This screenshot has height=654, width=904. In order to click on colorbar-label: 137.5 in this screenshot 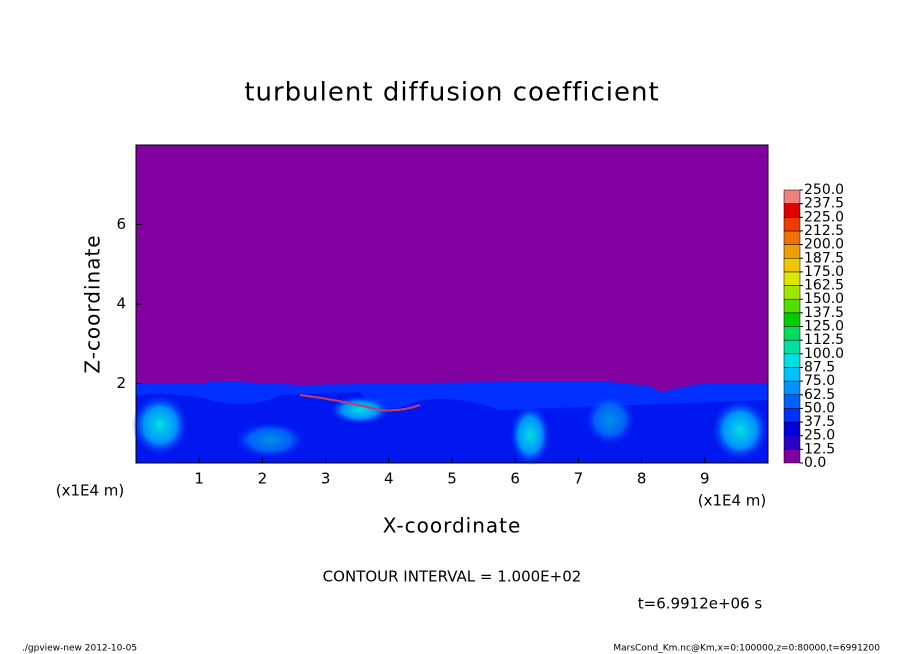, I will do `click(824, 313)`.